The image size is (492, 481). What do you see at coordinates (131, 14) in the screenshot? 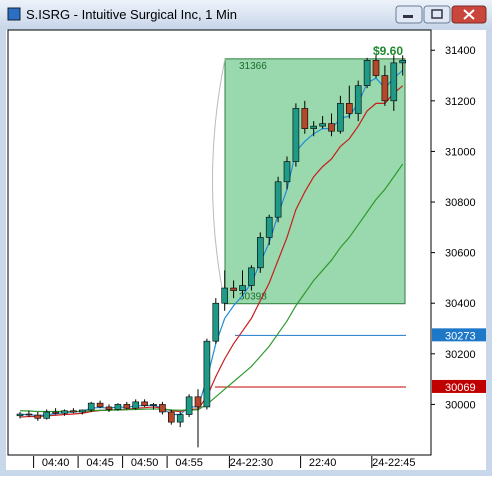
I see `window-title: S.ISRG - Intuitive Surgical Inc, 1 Min` at bounding box center [131, 14].